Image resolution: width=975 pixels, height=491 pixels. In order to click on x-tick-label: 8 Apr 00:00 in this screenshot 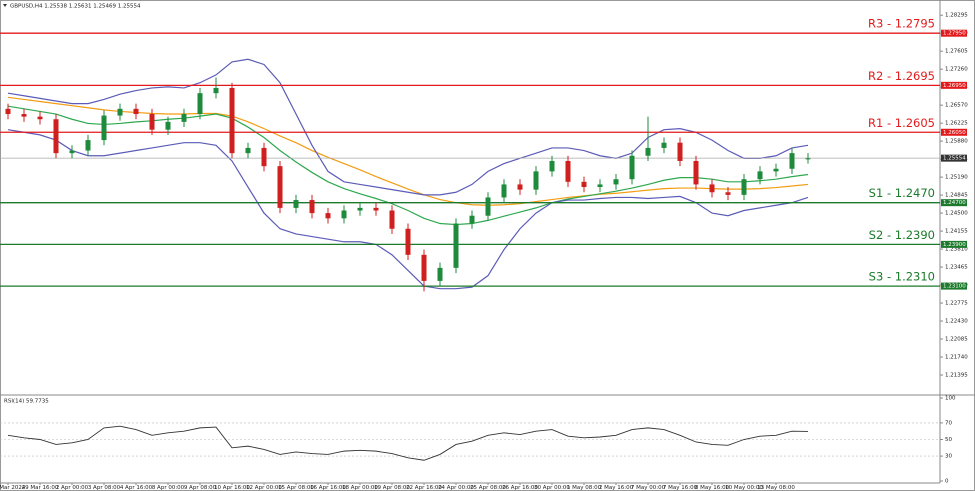, I will do `click(168, 488)`.